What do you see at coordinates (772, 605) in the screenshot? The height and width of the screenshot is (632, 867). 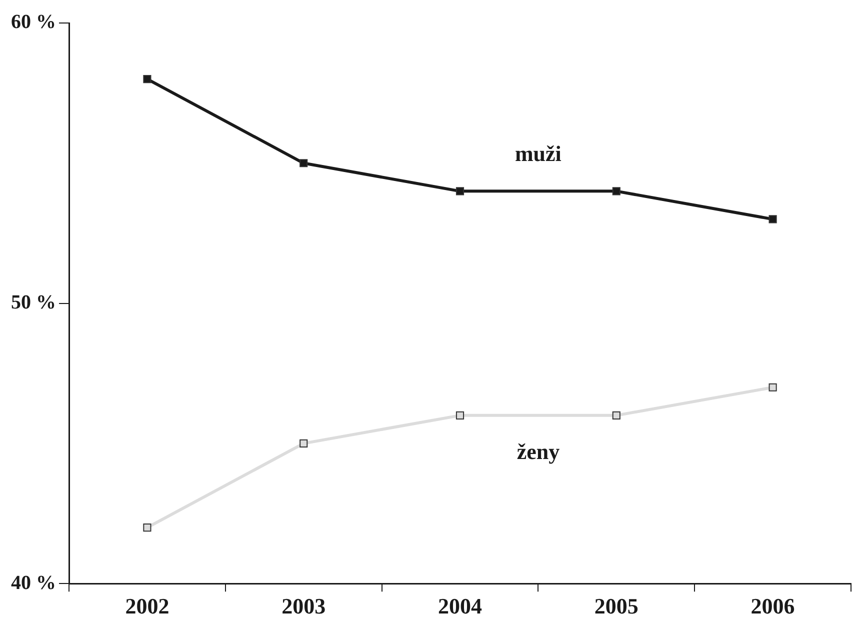 I see `x-tick-label: 2006` at bounding box center [772, 605].